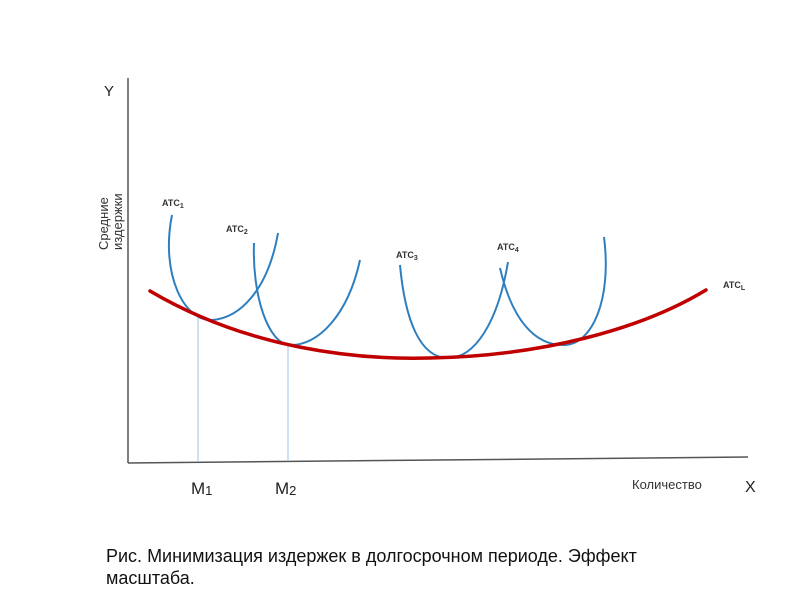 This screenshot has height=600, width=800. I want to click on m1-label: M1, so click(201, 488).